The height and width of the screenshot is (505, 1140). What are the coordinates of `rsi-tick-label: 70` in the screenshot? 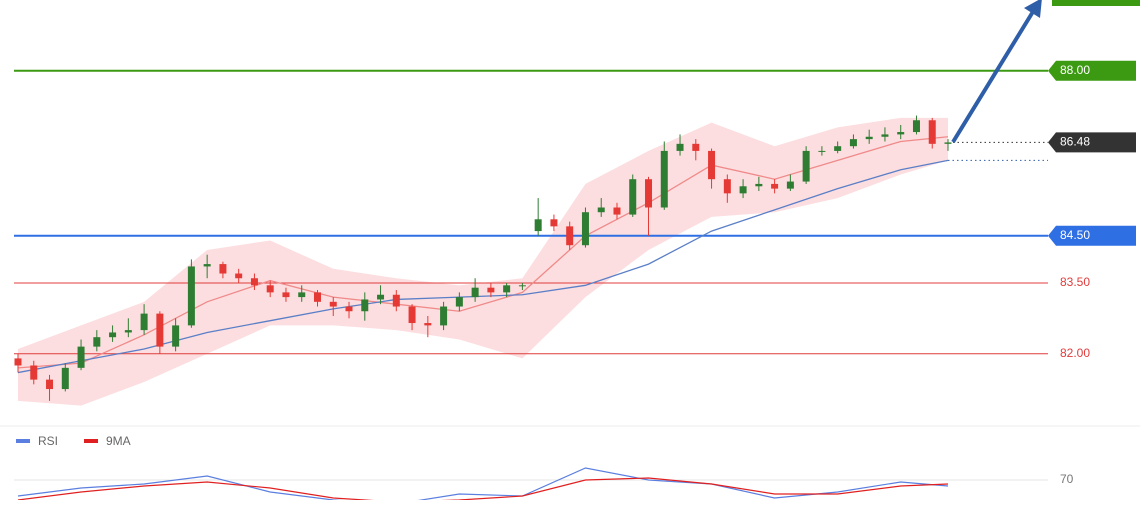 It's located at (1067, 479).